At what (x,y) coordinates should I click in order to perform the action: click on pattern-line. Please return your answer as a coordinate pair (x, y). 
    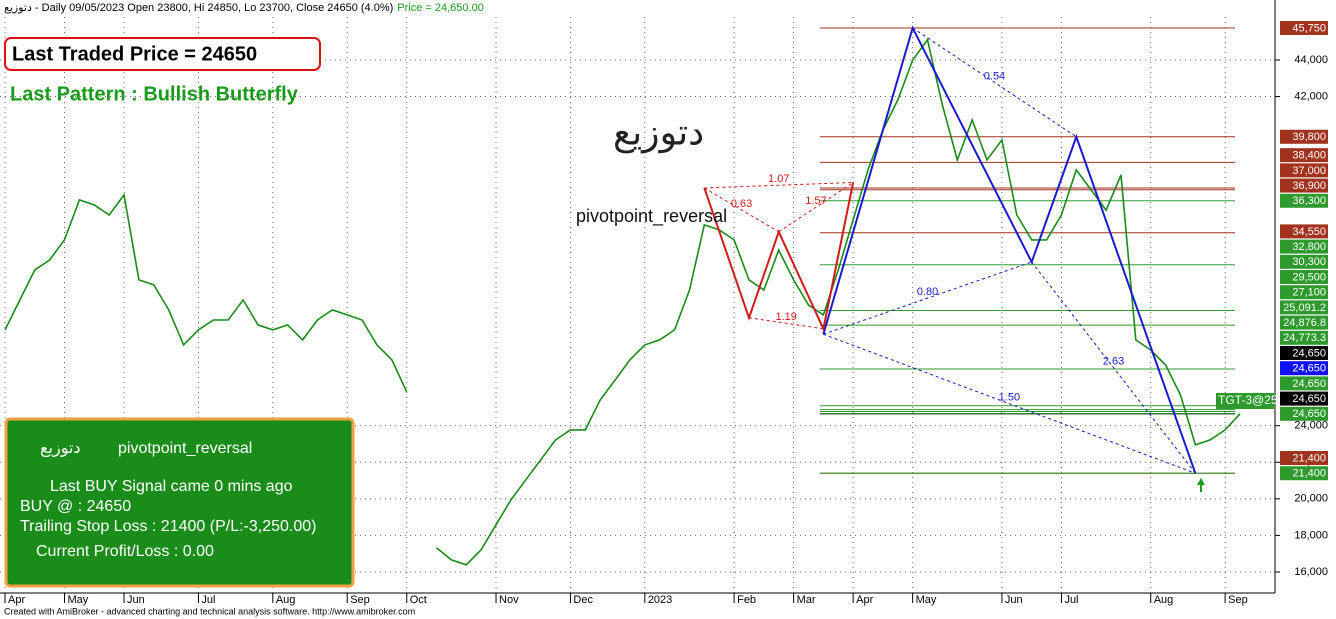
    Looking at the image, I should click on (779, 257).